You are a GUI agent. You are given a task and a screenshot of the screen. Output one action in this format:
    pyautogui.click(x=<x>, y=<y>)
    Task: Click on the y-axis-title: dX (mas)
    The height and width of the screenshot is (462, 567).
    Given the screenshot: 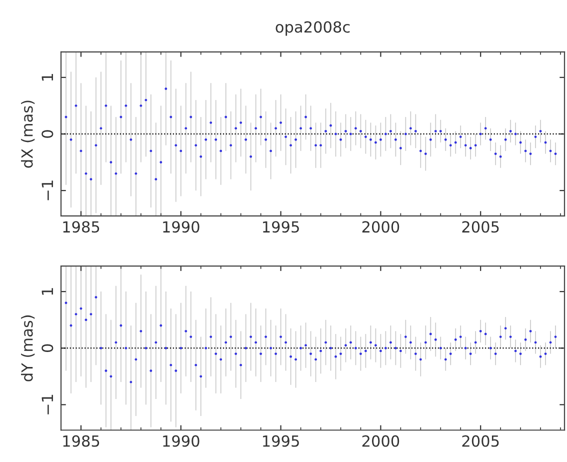 What is the action you would take?
    pyautogui.click(x=28, y=134)
    